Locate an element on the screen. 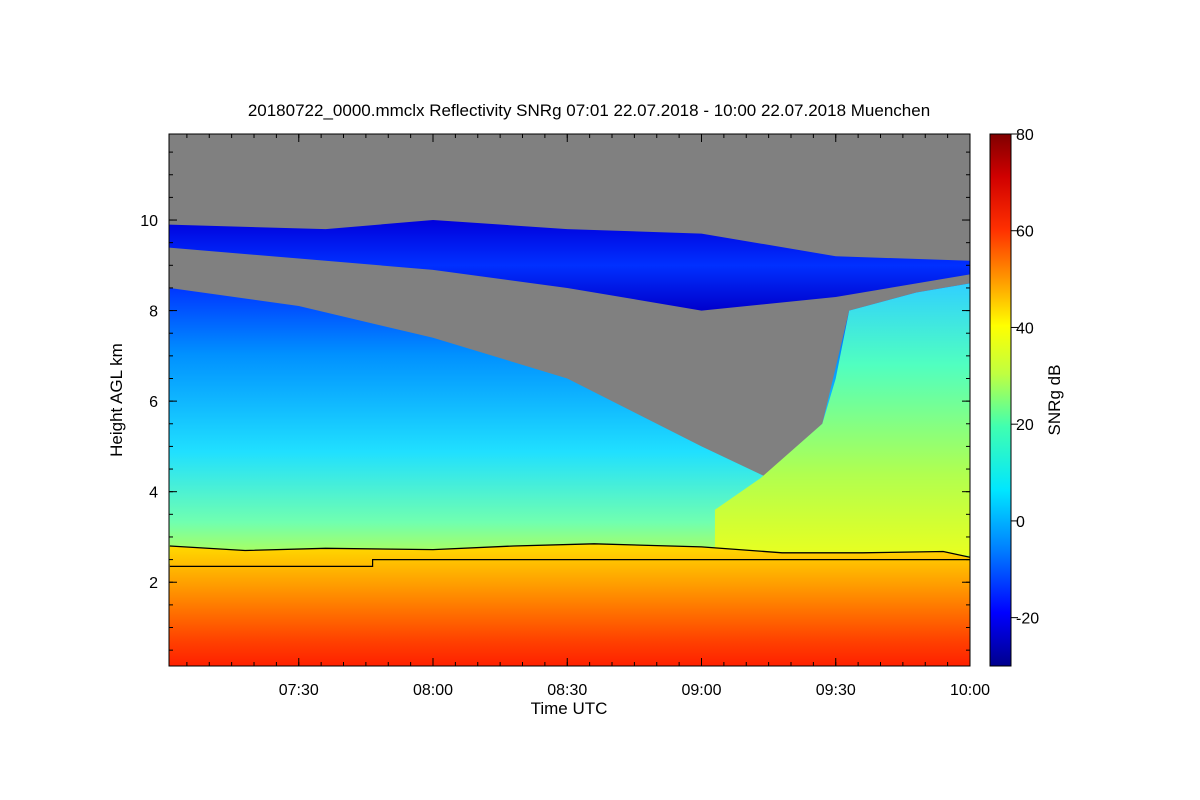  x-tick-label: 08:30 is located at coordinates (567, 690).